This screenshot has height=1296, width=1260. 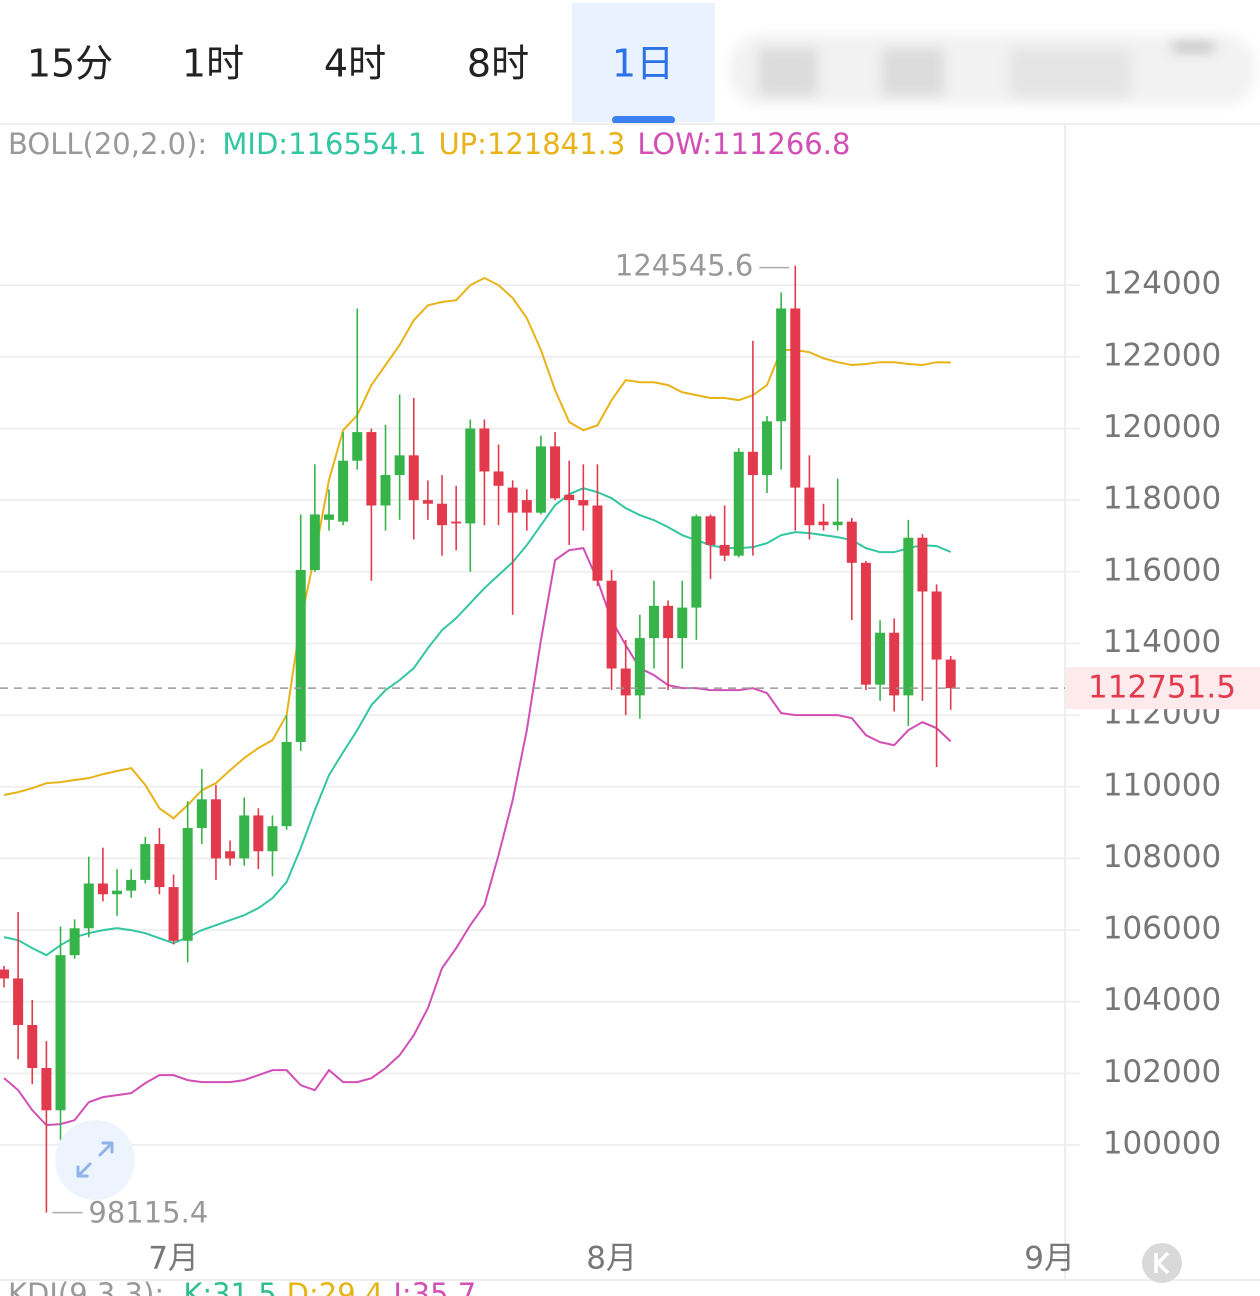 What do you see at coordinates (1162, 570) in the screenshot?
I see `y-tick-label: 116000` at bounding box center [1162, 570].